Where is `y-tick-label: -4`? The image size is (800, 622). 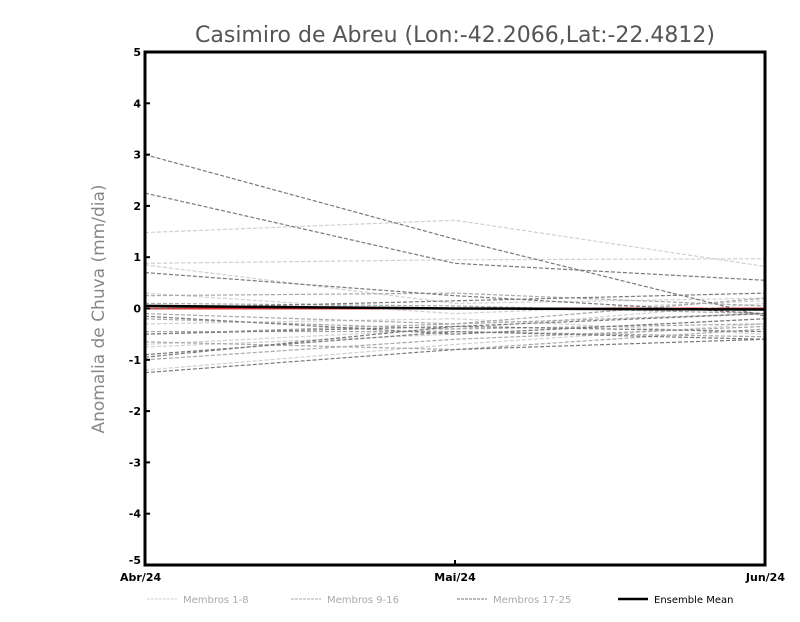
y-tick-label: -4 is located at coordinates (135, 514).